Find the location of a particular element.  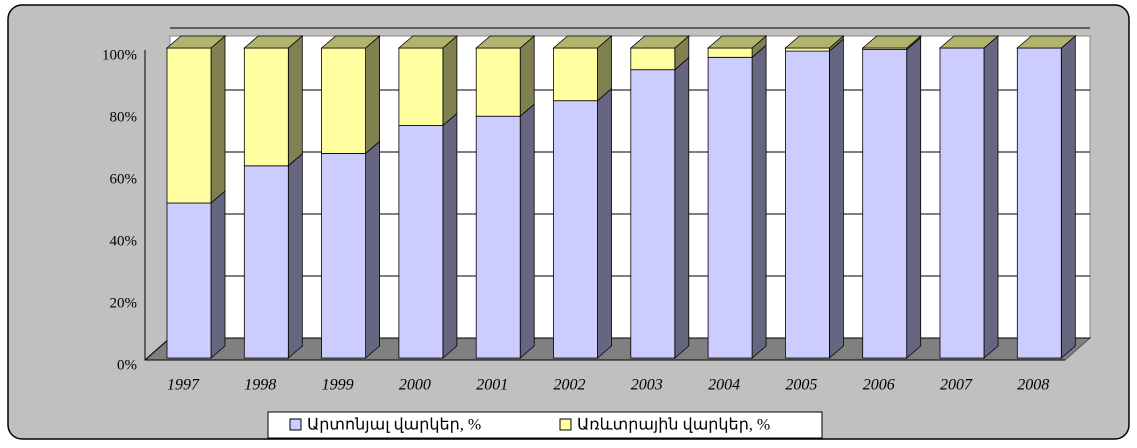

y-tick-label: 60% is located at coordinates (124, 179).